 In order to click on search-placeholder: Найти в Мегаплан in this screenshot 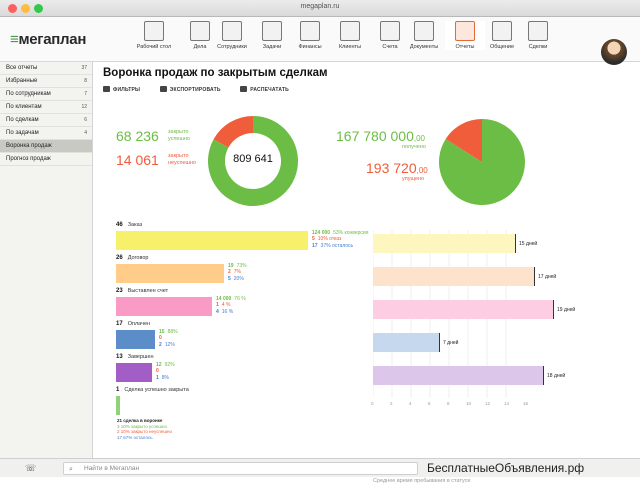, I will do `click(112, 468)`.